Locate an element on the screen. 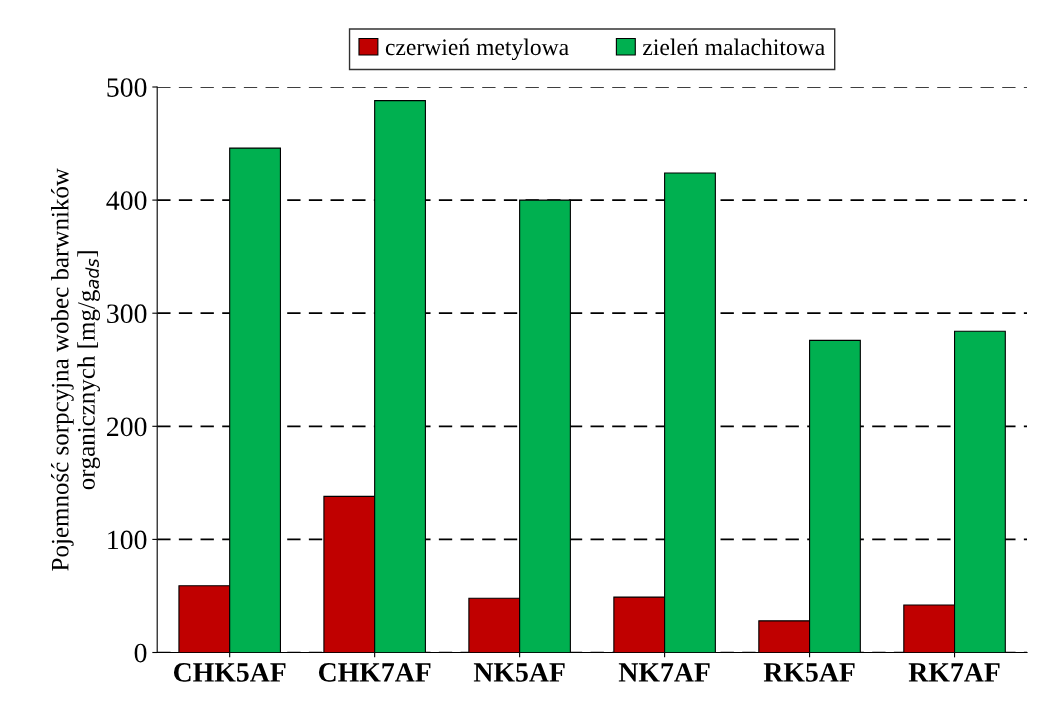  y-tick-label: 300 is located at coordinates (127, 314).